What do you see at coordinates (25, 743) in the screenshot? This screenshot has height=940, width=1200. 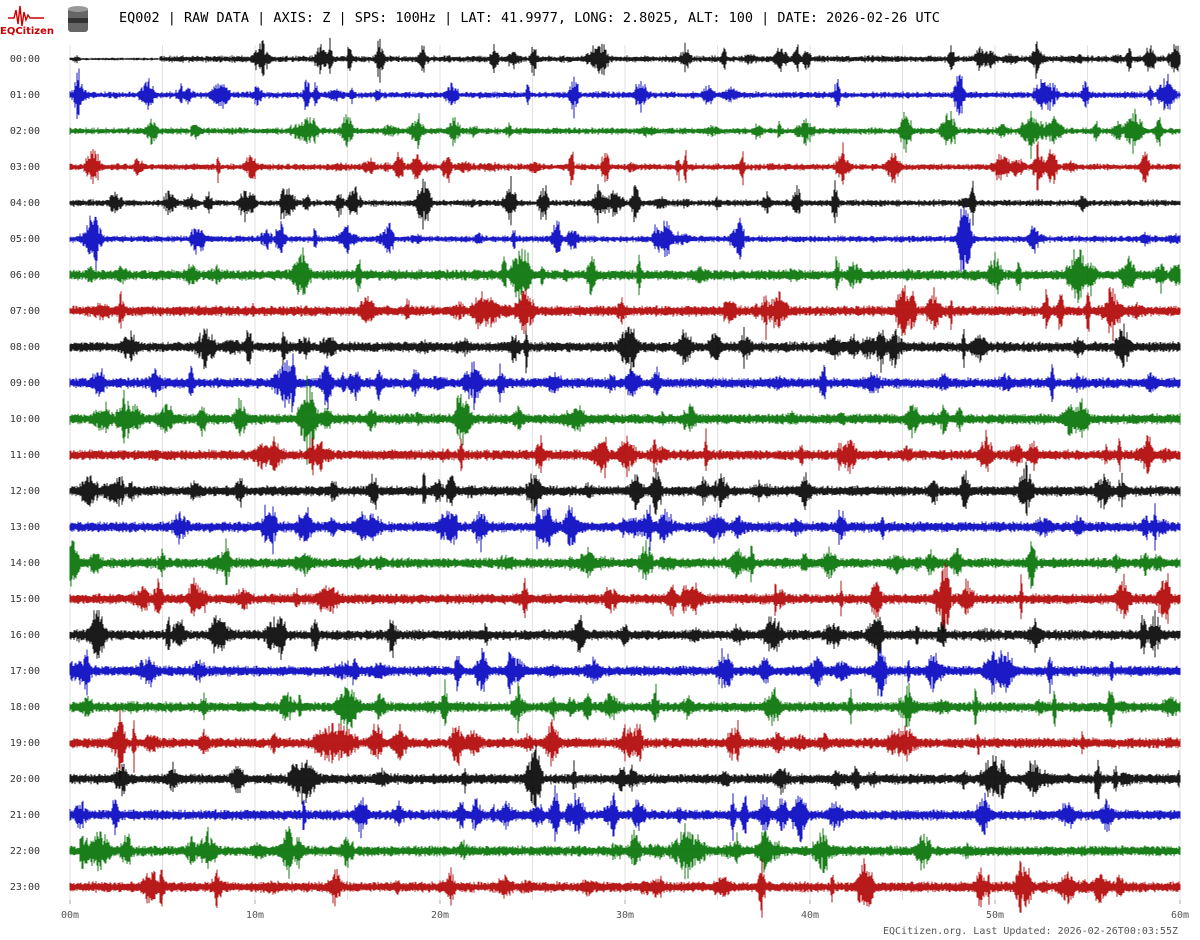 I see `row-label: 19:00` at bounding box center [25, 743].